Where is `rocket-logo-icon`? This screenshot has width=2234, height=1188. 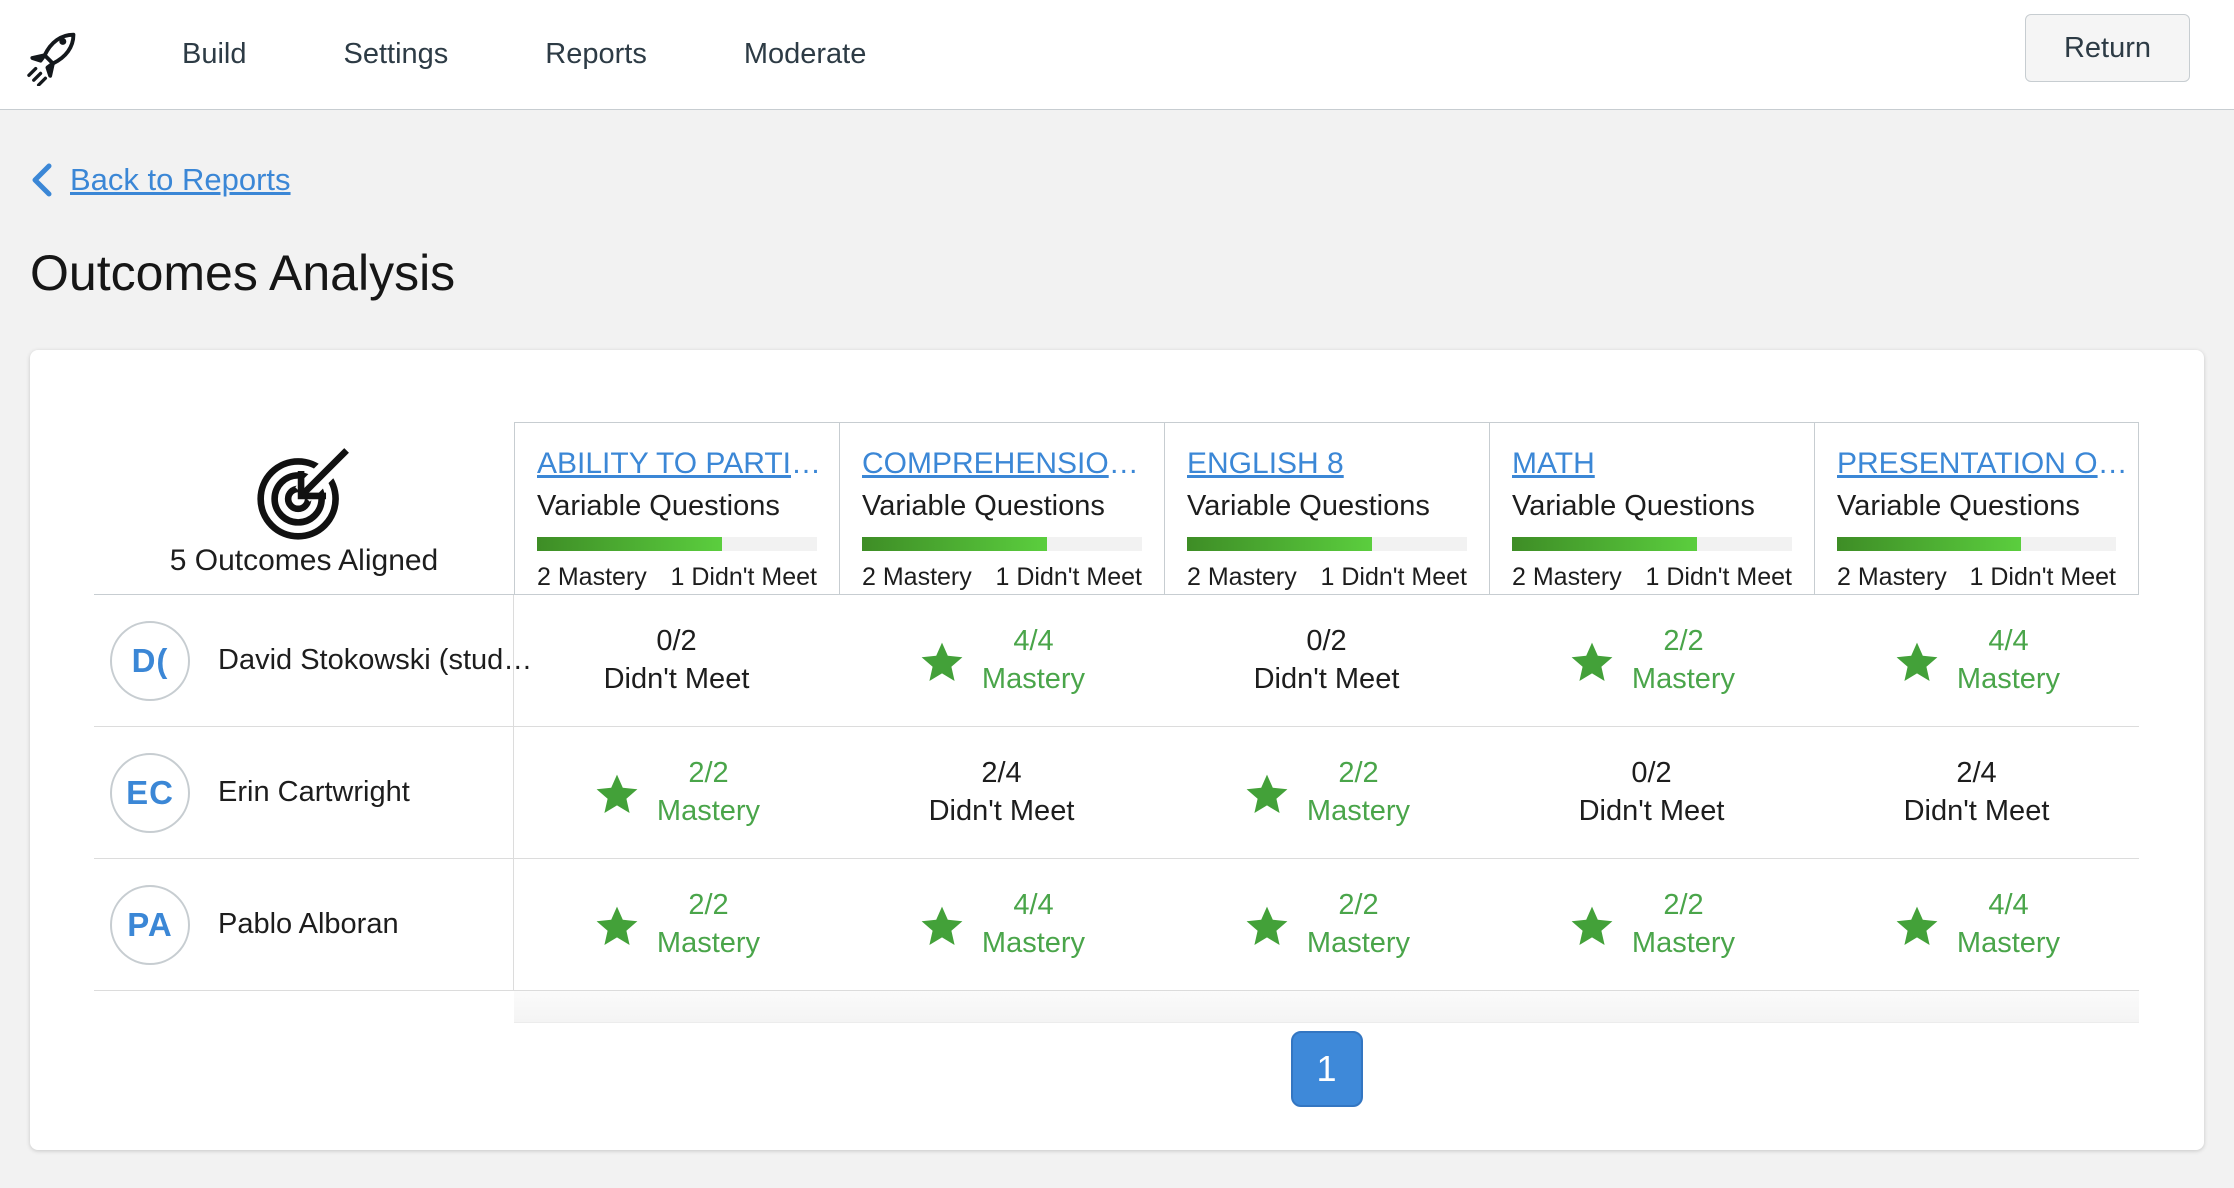 rocket-logo-icon is located at coordinates (51, 59).